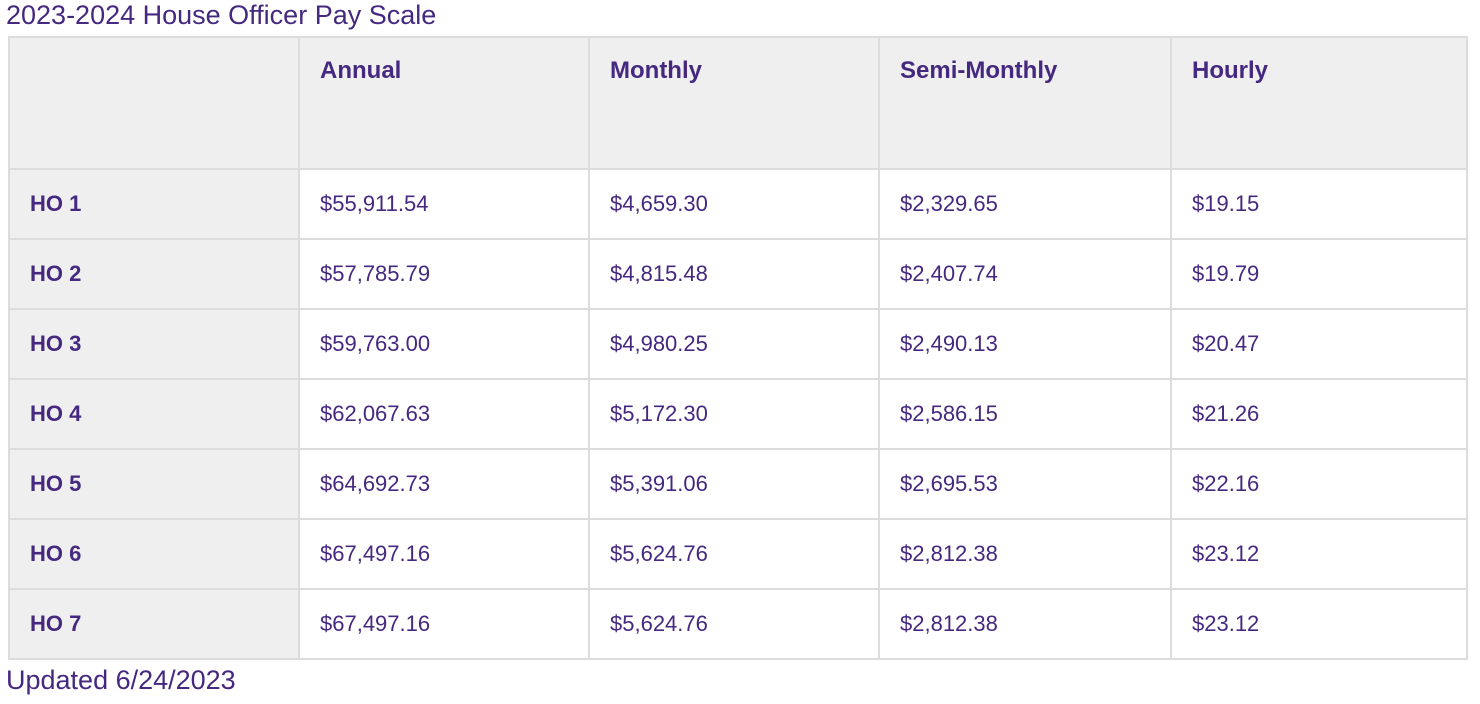 The height and width of the screenshot is (704, 1480). I want to click on cell-annual: $59,763.00, so click(444, 344).